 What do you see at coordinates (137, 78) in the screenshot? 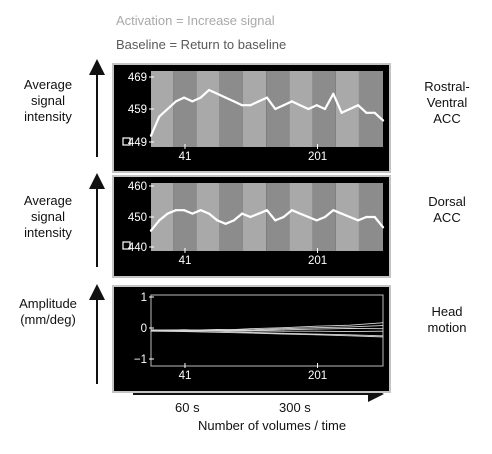
I see `y-tick-label: 469` at bounding box center [137, 78].